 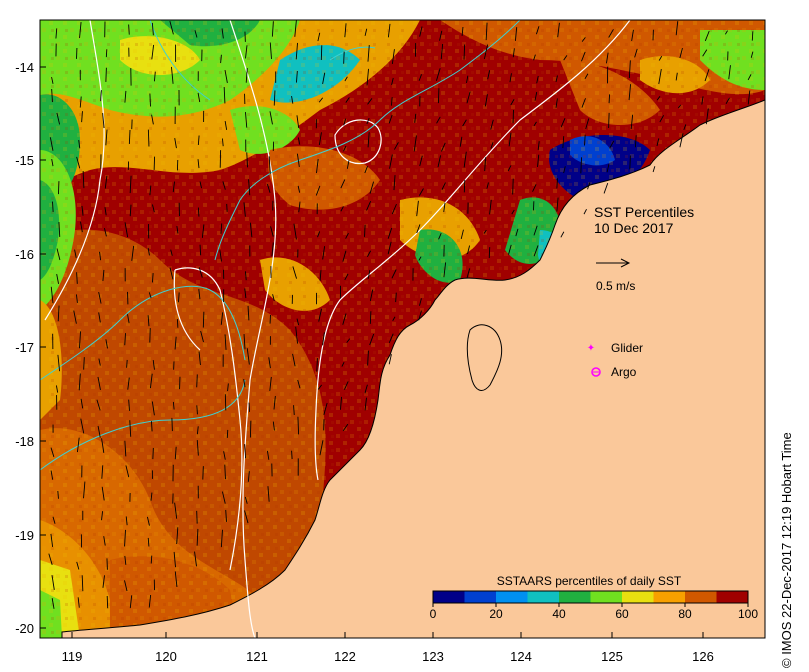 What do you see at coordinates (257, 656) in the screenshot?
I see `x-tick-label: 121` at bounding box center [257, 656].